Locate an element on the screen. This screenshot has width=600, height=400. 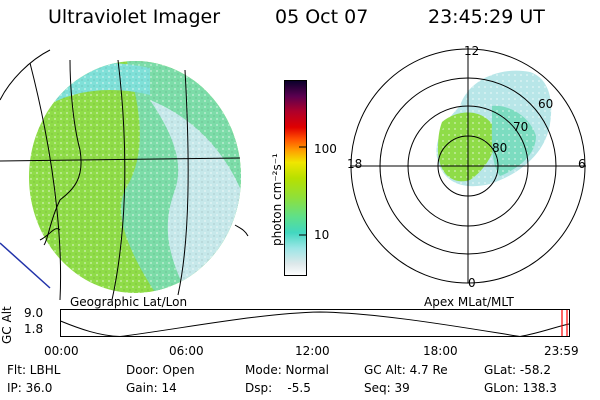
altitude-xtick-1200: 12:00 is located at coordinates (312, 351).